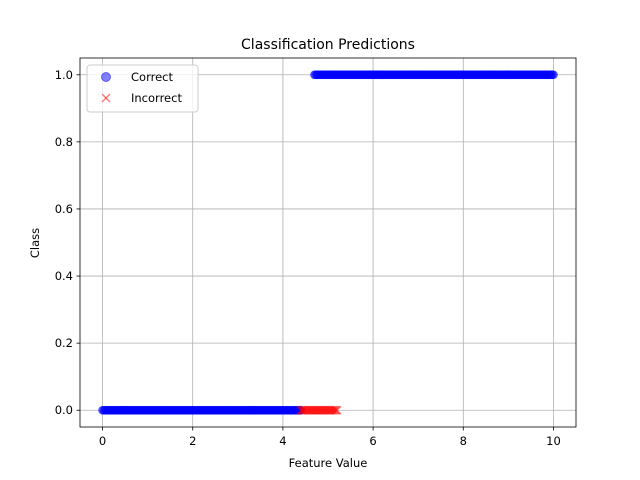 This screenshot has height=480, width=640. What do you see at coordinates (64, 209) in the screenshot?
I see `y-tick-label: 0.6` at bounding box center [64, 209].